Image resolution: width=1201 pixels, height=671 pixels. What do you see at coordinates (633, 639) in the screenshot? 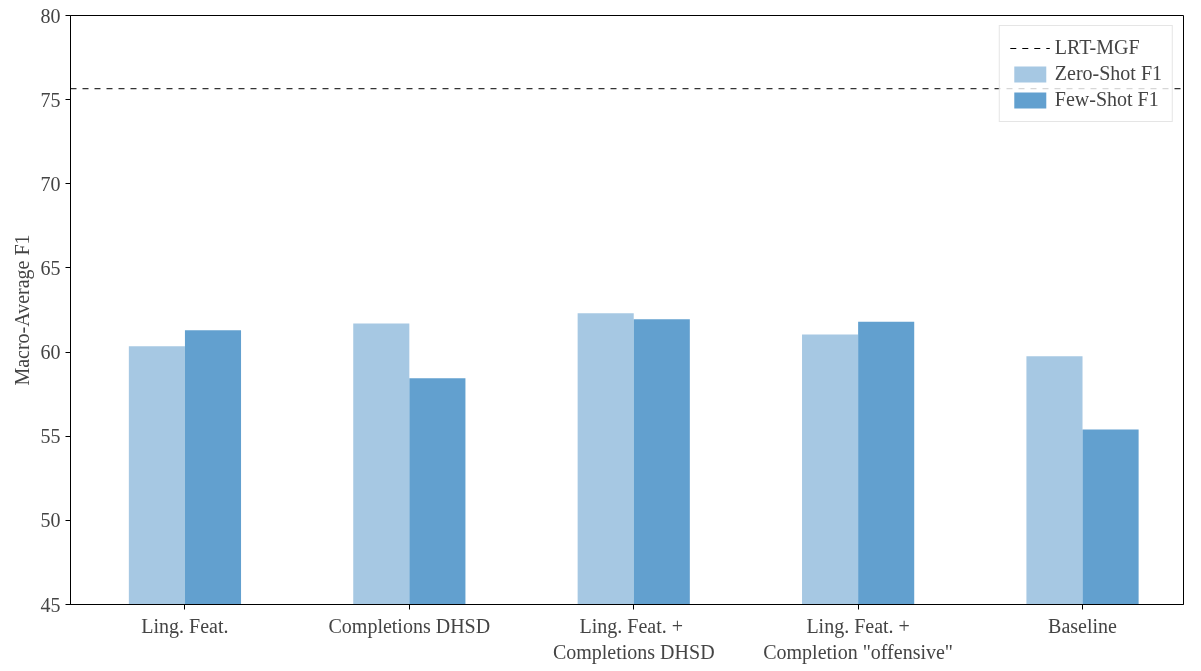
I see `x-tick-label: Ling. Feat. + Completions DHSD` at bounding box center [633, 639].